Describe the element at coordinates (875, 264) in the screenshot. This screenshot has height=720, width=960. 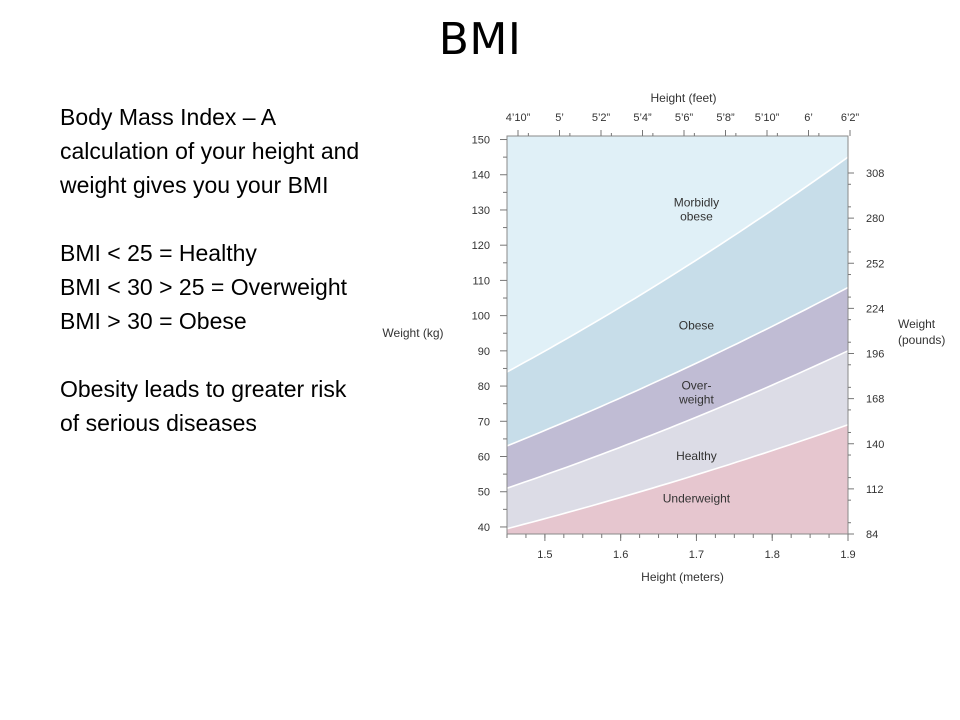
I see `right-tick-label: 252` at that location.